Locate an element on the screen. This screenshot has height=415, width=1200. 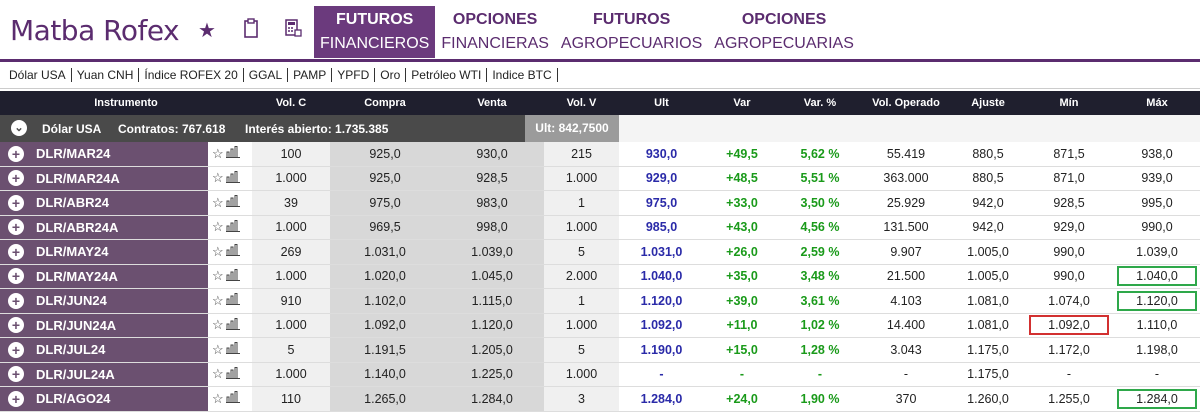
nav-opciones-financieras: OPCIONES FINANCIERAS is located at coordinates (495, 31).